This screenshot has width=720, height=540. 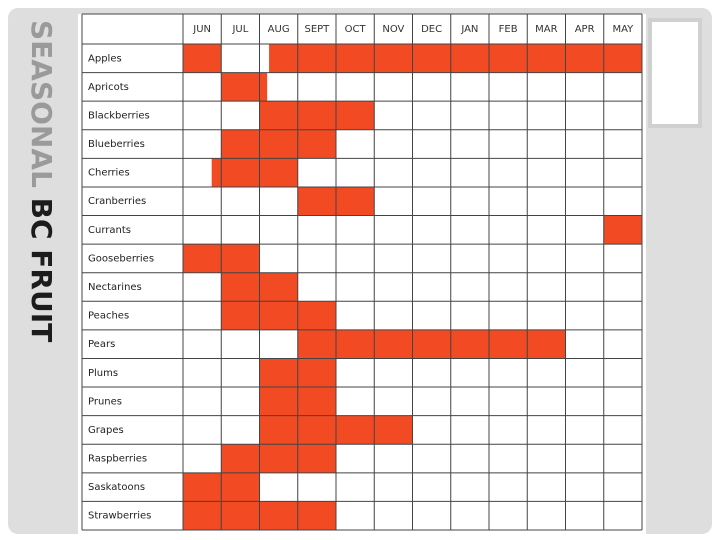 What do you see at coordinates (623, 29) in the screenshot?
I see `month-header: MAY` at bounding box center [623, 29].